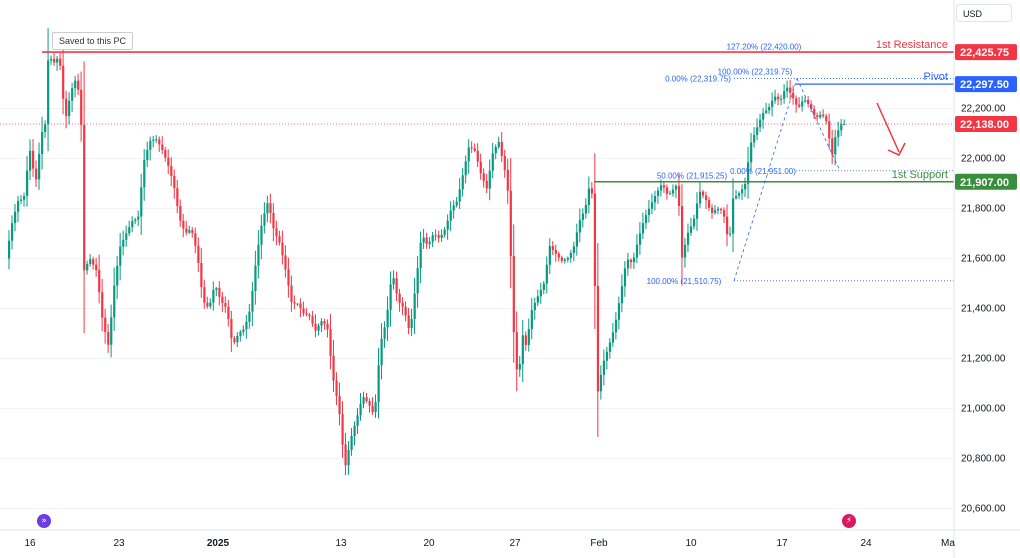 Image resolution: width=1020 pixels, height=558 pixels. I want to click on fib-trend-line, so click(765, 179).